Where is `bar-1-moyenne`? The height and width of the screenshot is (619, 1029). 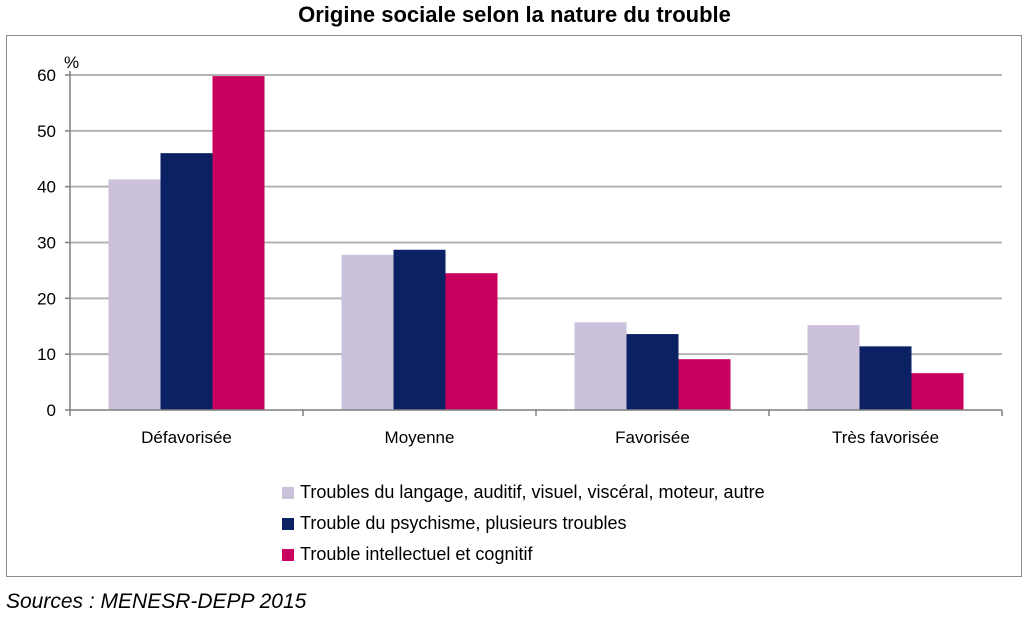
bar-1-moyenne is located at coordinates (367, 332).